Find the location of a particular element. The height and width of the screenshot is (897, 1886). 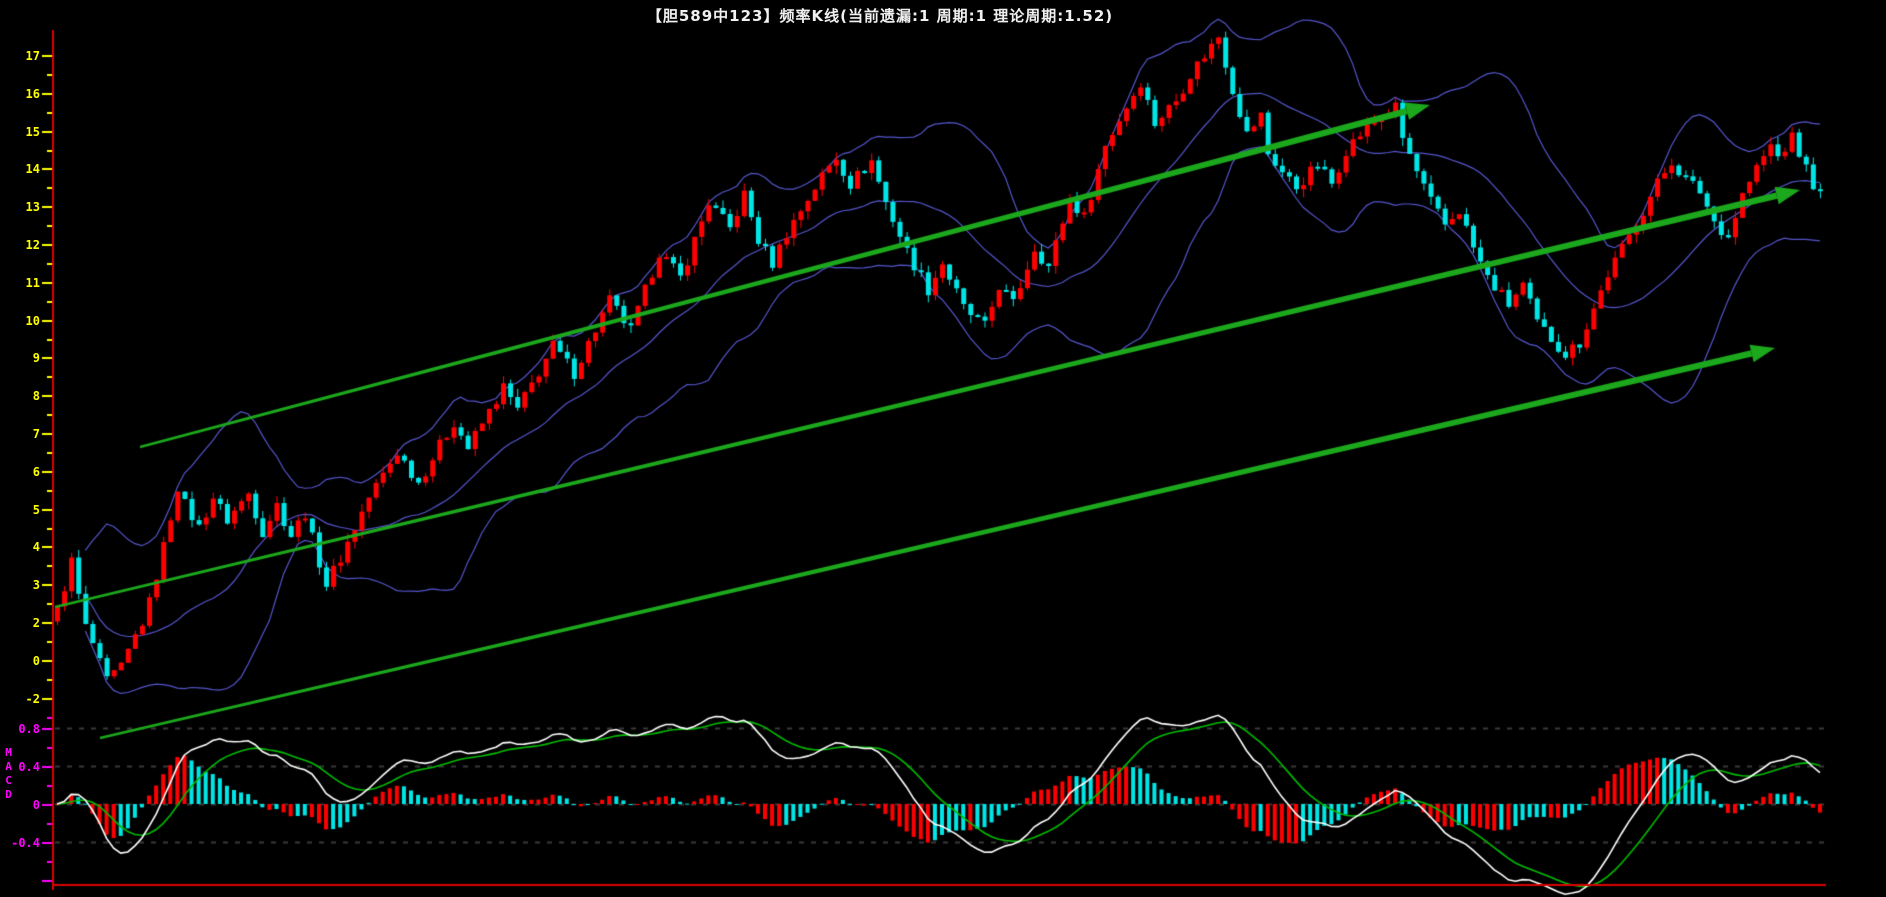

y-axis-label: 8 is located at coordinates (36, 396).